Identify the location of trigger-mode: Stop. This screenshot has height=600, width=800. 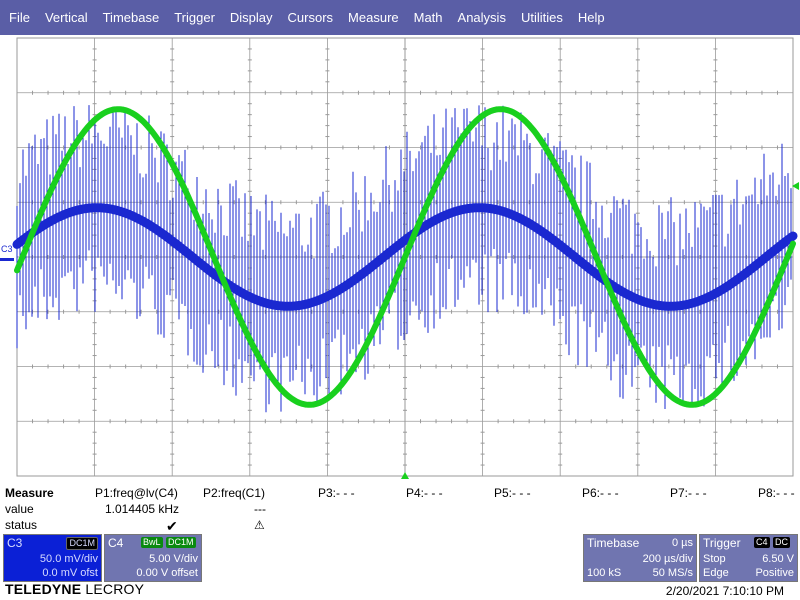
(714, 559).